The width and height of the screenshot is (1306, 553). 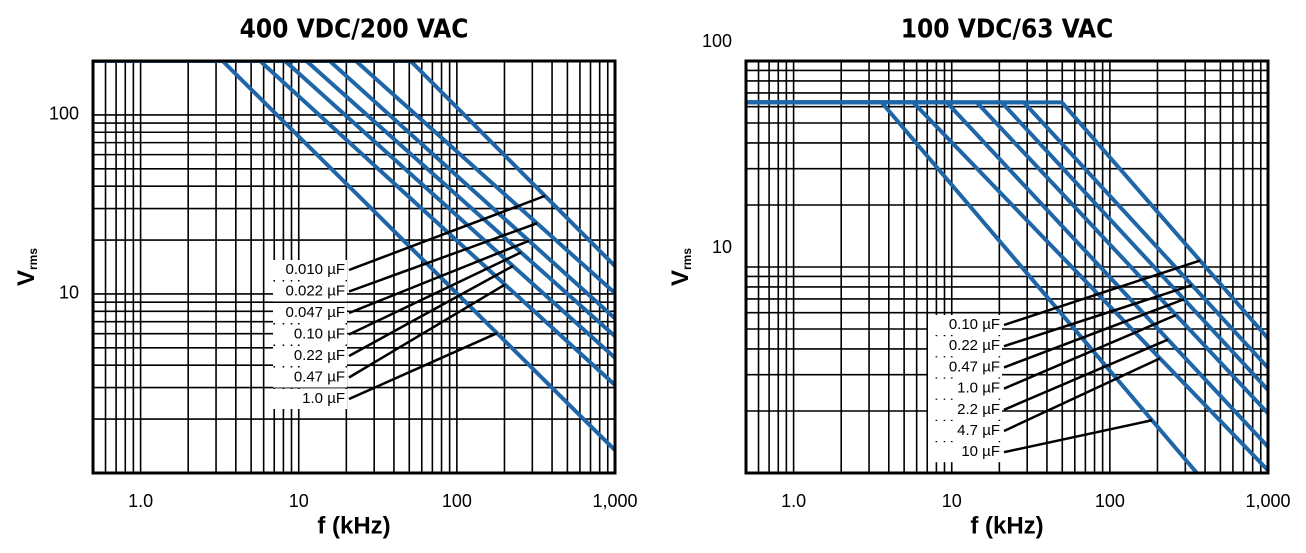 I want to click on series-label: 2.2 µF, so click(x=978, y=409).